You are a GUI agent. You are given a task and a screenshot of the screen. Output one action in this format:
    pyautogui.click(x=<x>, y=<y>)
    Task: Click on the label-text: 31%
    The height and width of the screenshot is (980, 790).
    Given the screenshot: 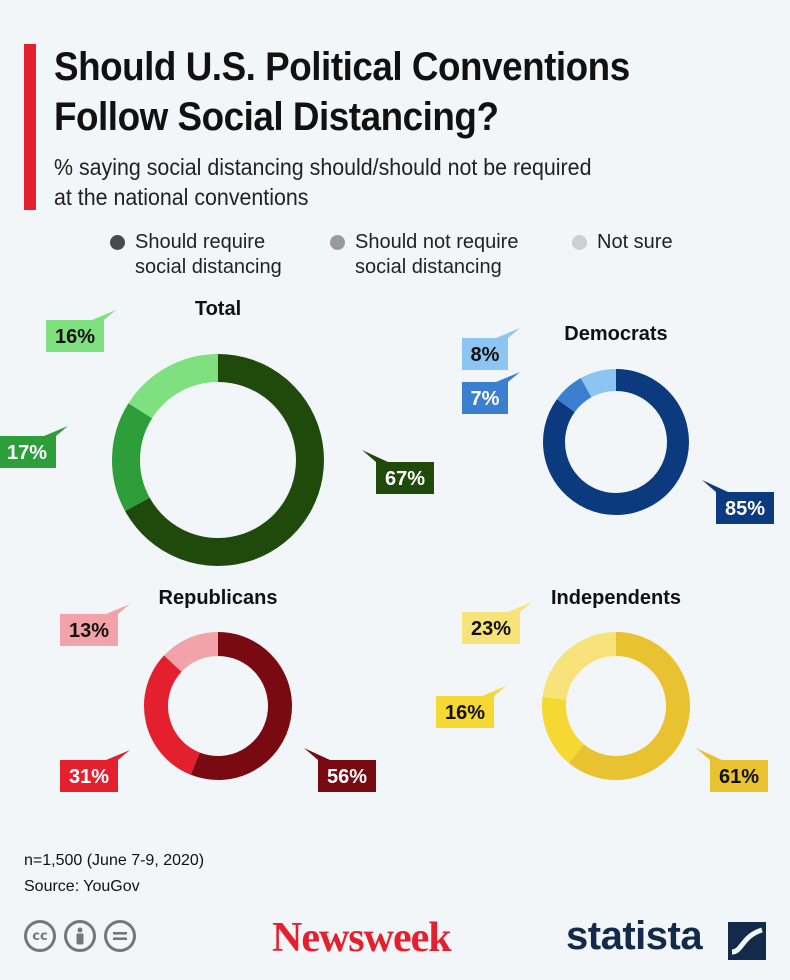 What is the action you would take?
    pyautogui.click(x=89, y=777)
    